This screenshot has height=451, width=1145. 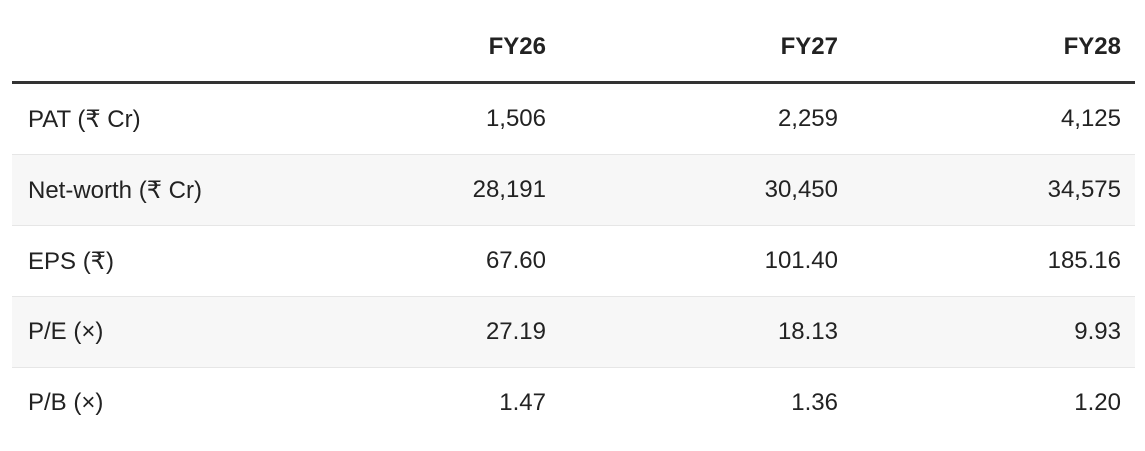 What do you see at coordinates (414, 190) in the screenshot?
I see `cell-value: 28,191` at bounding box center [414, 190].